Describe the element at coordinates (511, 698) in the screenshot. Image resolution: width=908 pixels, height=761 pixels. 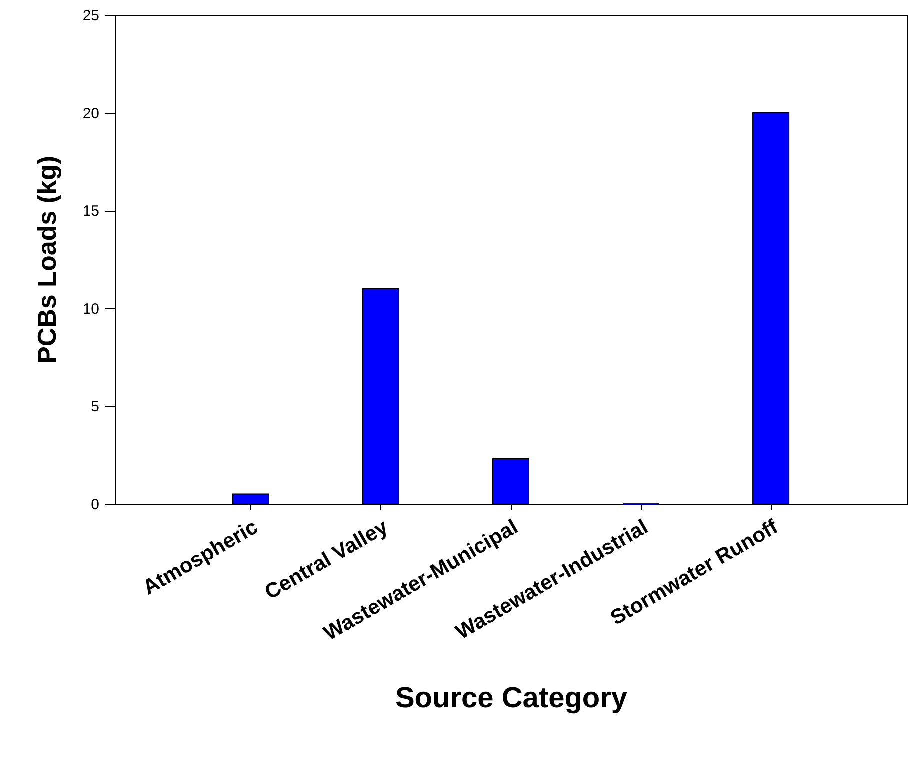
I see `x-axis-title: Source Category` at that location.